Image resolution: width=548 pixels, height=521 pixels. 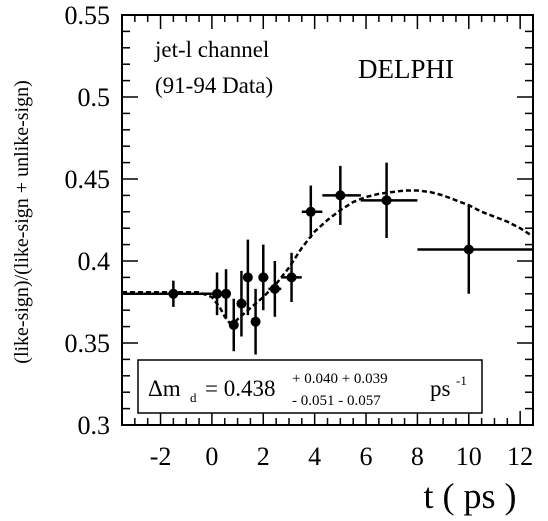 I want to click on x-tick-label: 0, so click(x=211, y=456).